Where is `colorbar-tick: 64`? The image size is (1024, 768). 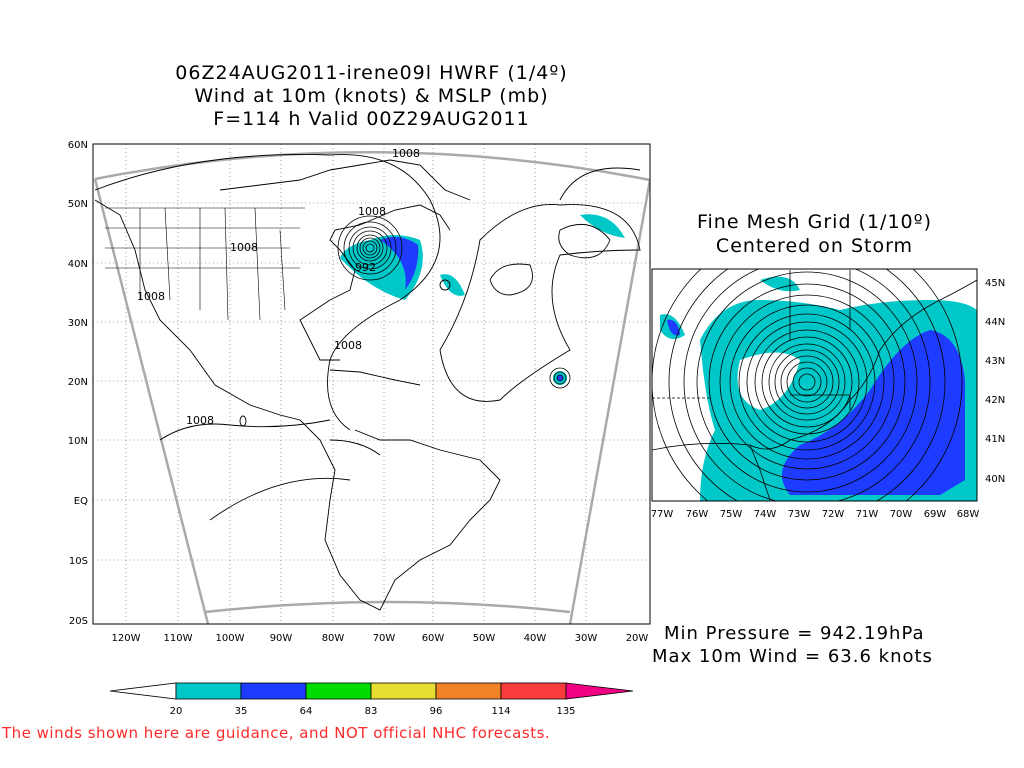 colorbar-tick: 64 is located at coordinates (306, 711).